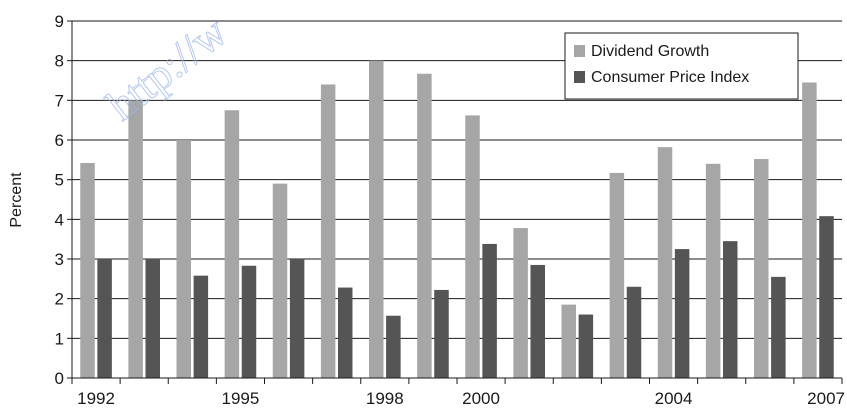  What do you see at coordinates (59, 299) in the screenshot?
I see `y-tick-label: 2` at bounding box center [59, 299].